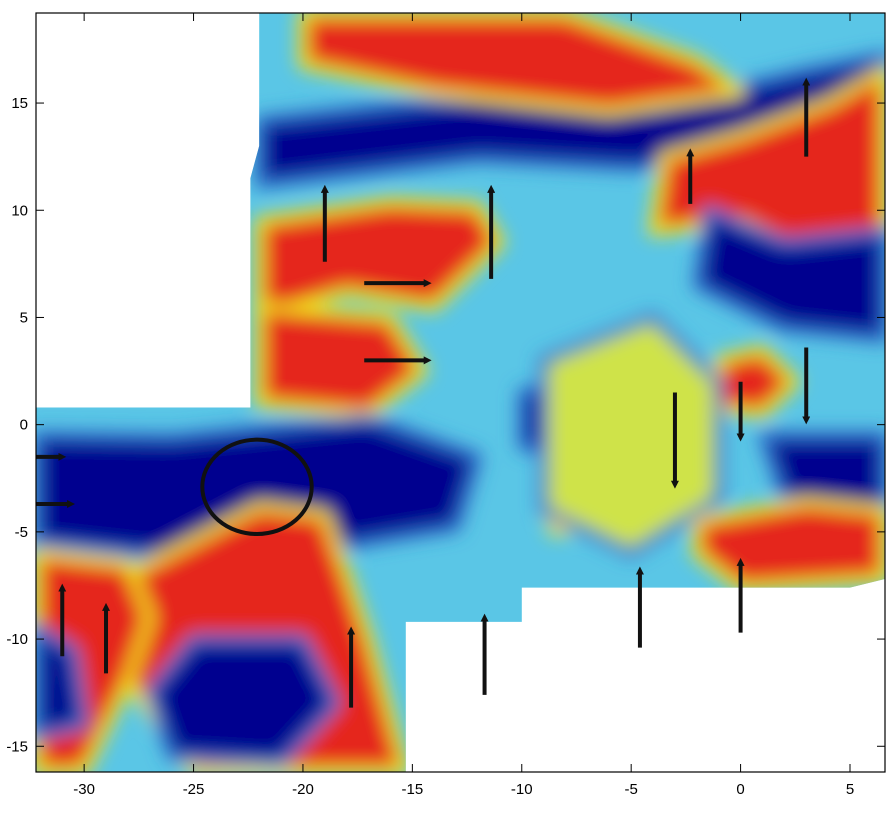 This screenshot has height=813, width=892. What do you see at coordinates (257, 487) in the screenshot?
I see `circle-annotation` at bounding box center [257, 487].